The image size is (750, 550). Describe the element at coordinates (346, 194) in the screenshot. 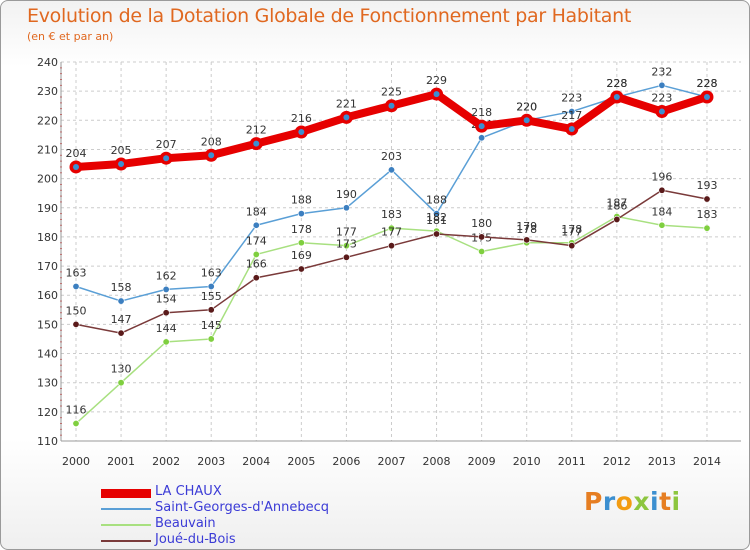

I see `data-label: 190` at that location.